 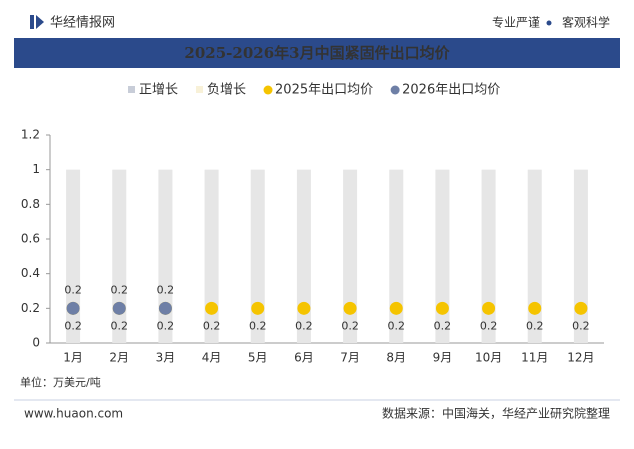 What do you see at coordinates (549, 23) in the screenshot?
I see `dot` at bounding box center [549, 23].